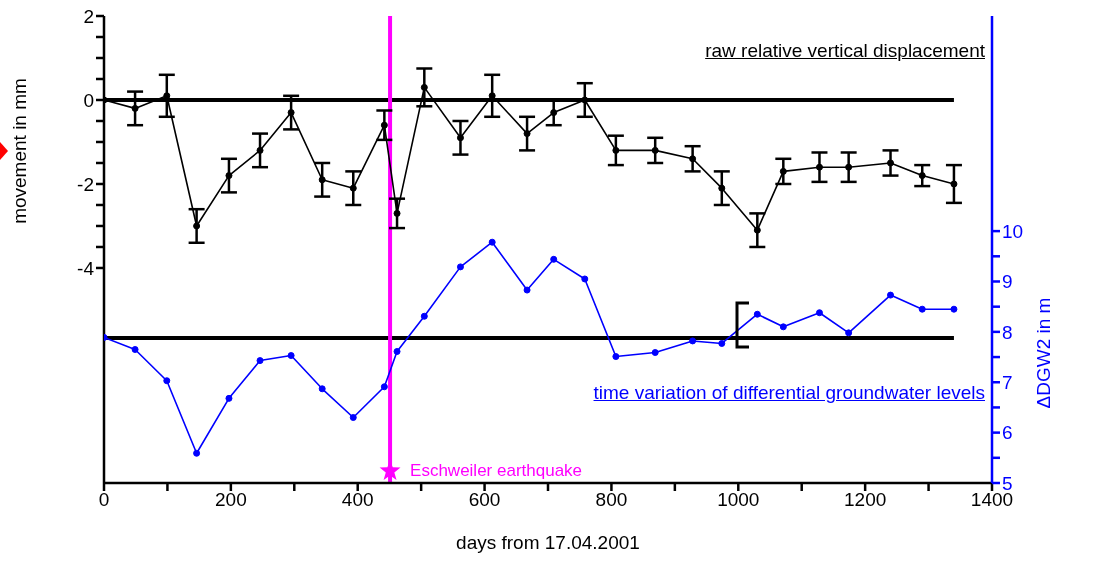  What do you see at coordinates (88, 16) in the screenshot?
I see `y-tick-label: 2` at bounding box center [88, 16].